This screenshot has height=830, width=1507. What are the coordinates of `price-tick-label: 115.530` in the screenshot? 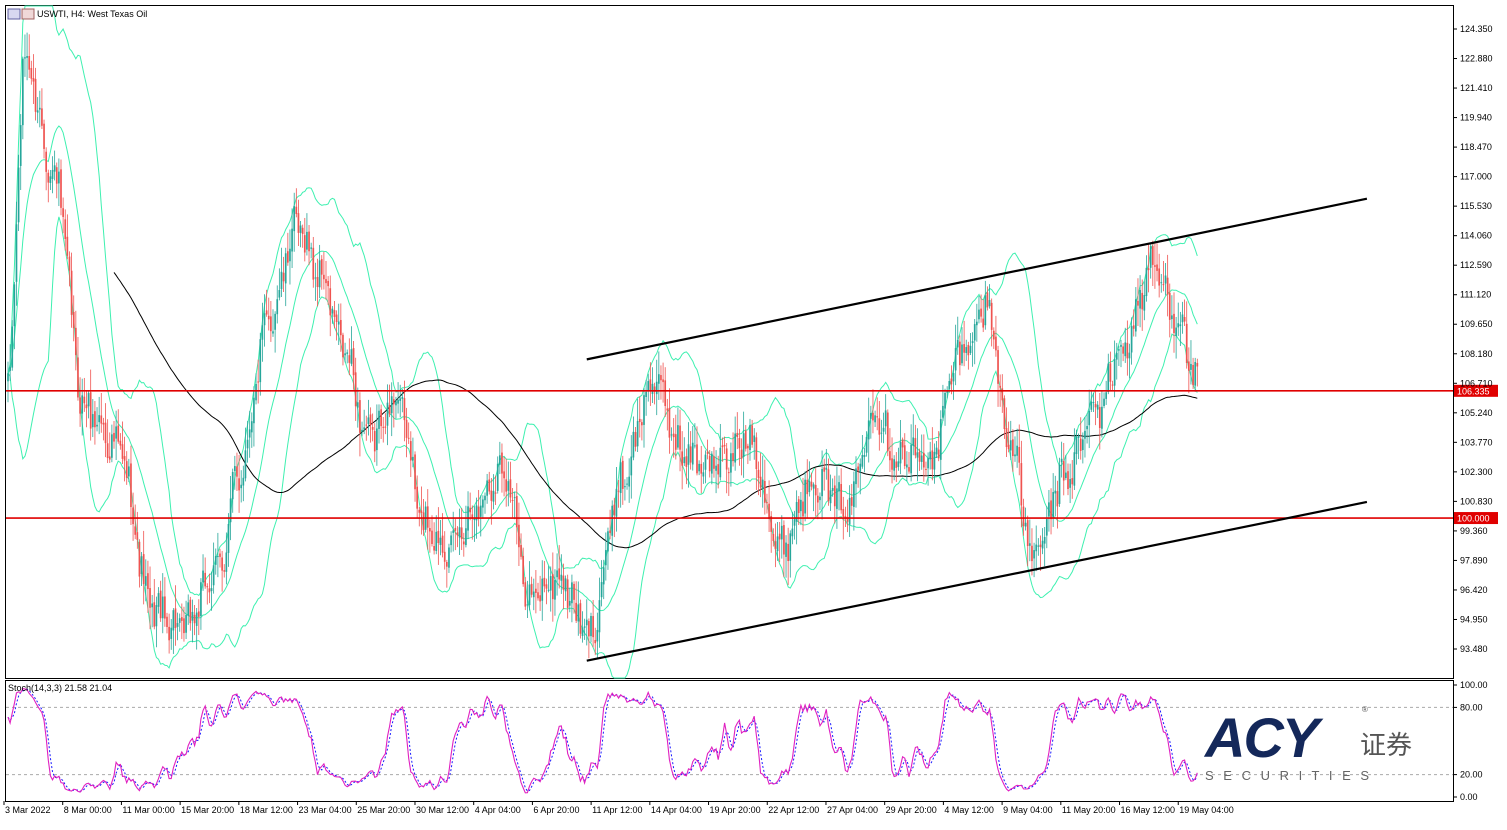 It's located at (1476, 206).